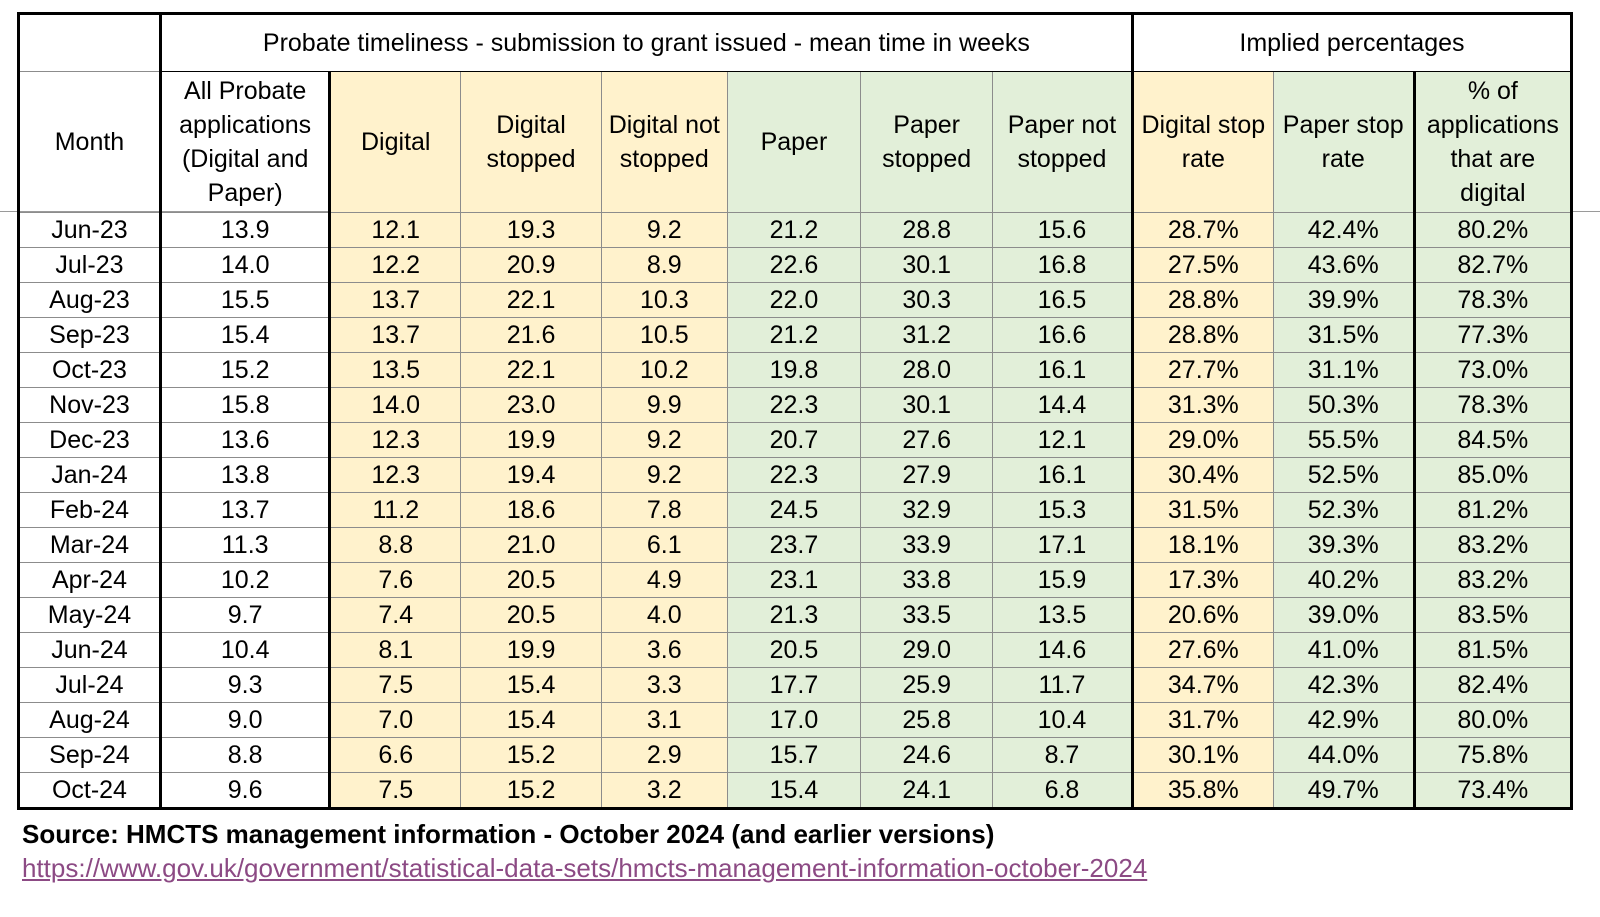  I want to click on paper-stopped-cell: 33.9, so click(927, 545).